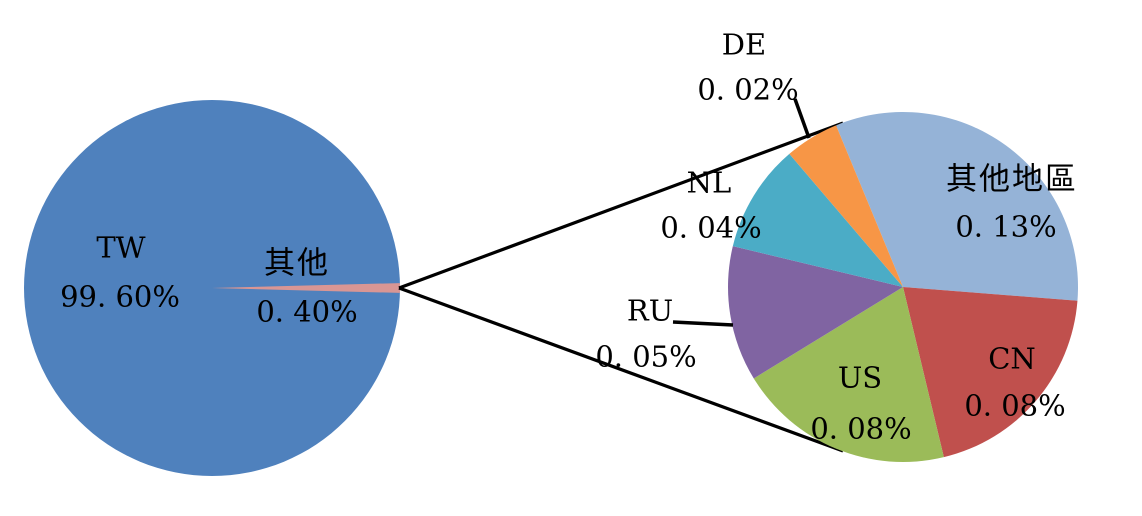 This screenshot has width=1142, height=516. What do you see at coordinates (120, 296) in the screenshot?
I see `label-tw-value: 99. 60%` at bounding box center [120, 296].